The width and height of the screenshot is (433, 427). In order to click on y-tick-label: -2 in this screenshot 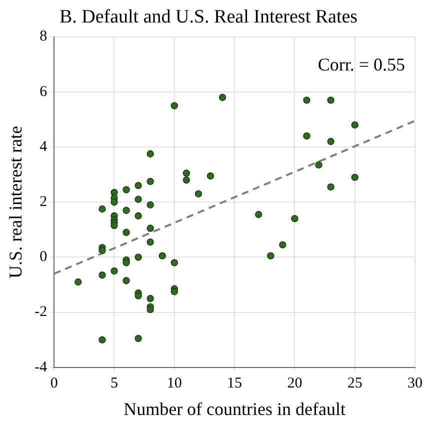, I will do `click(41, 312)`.